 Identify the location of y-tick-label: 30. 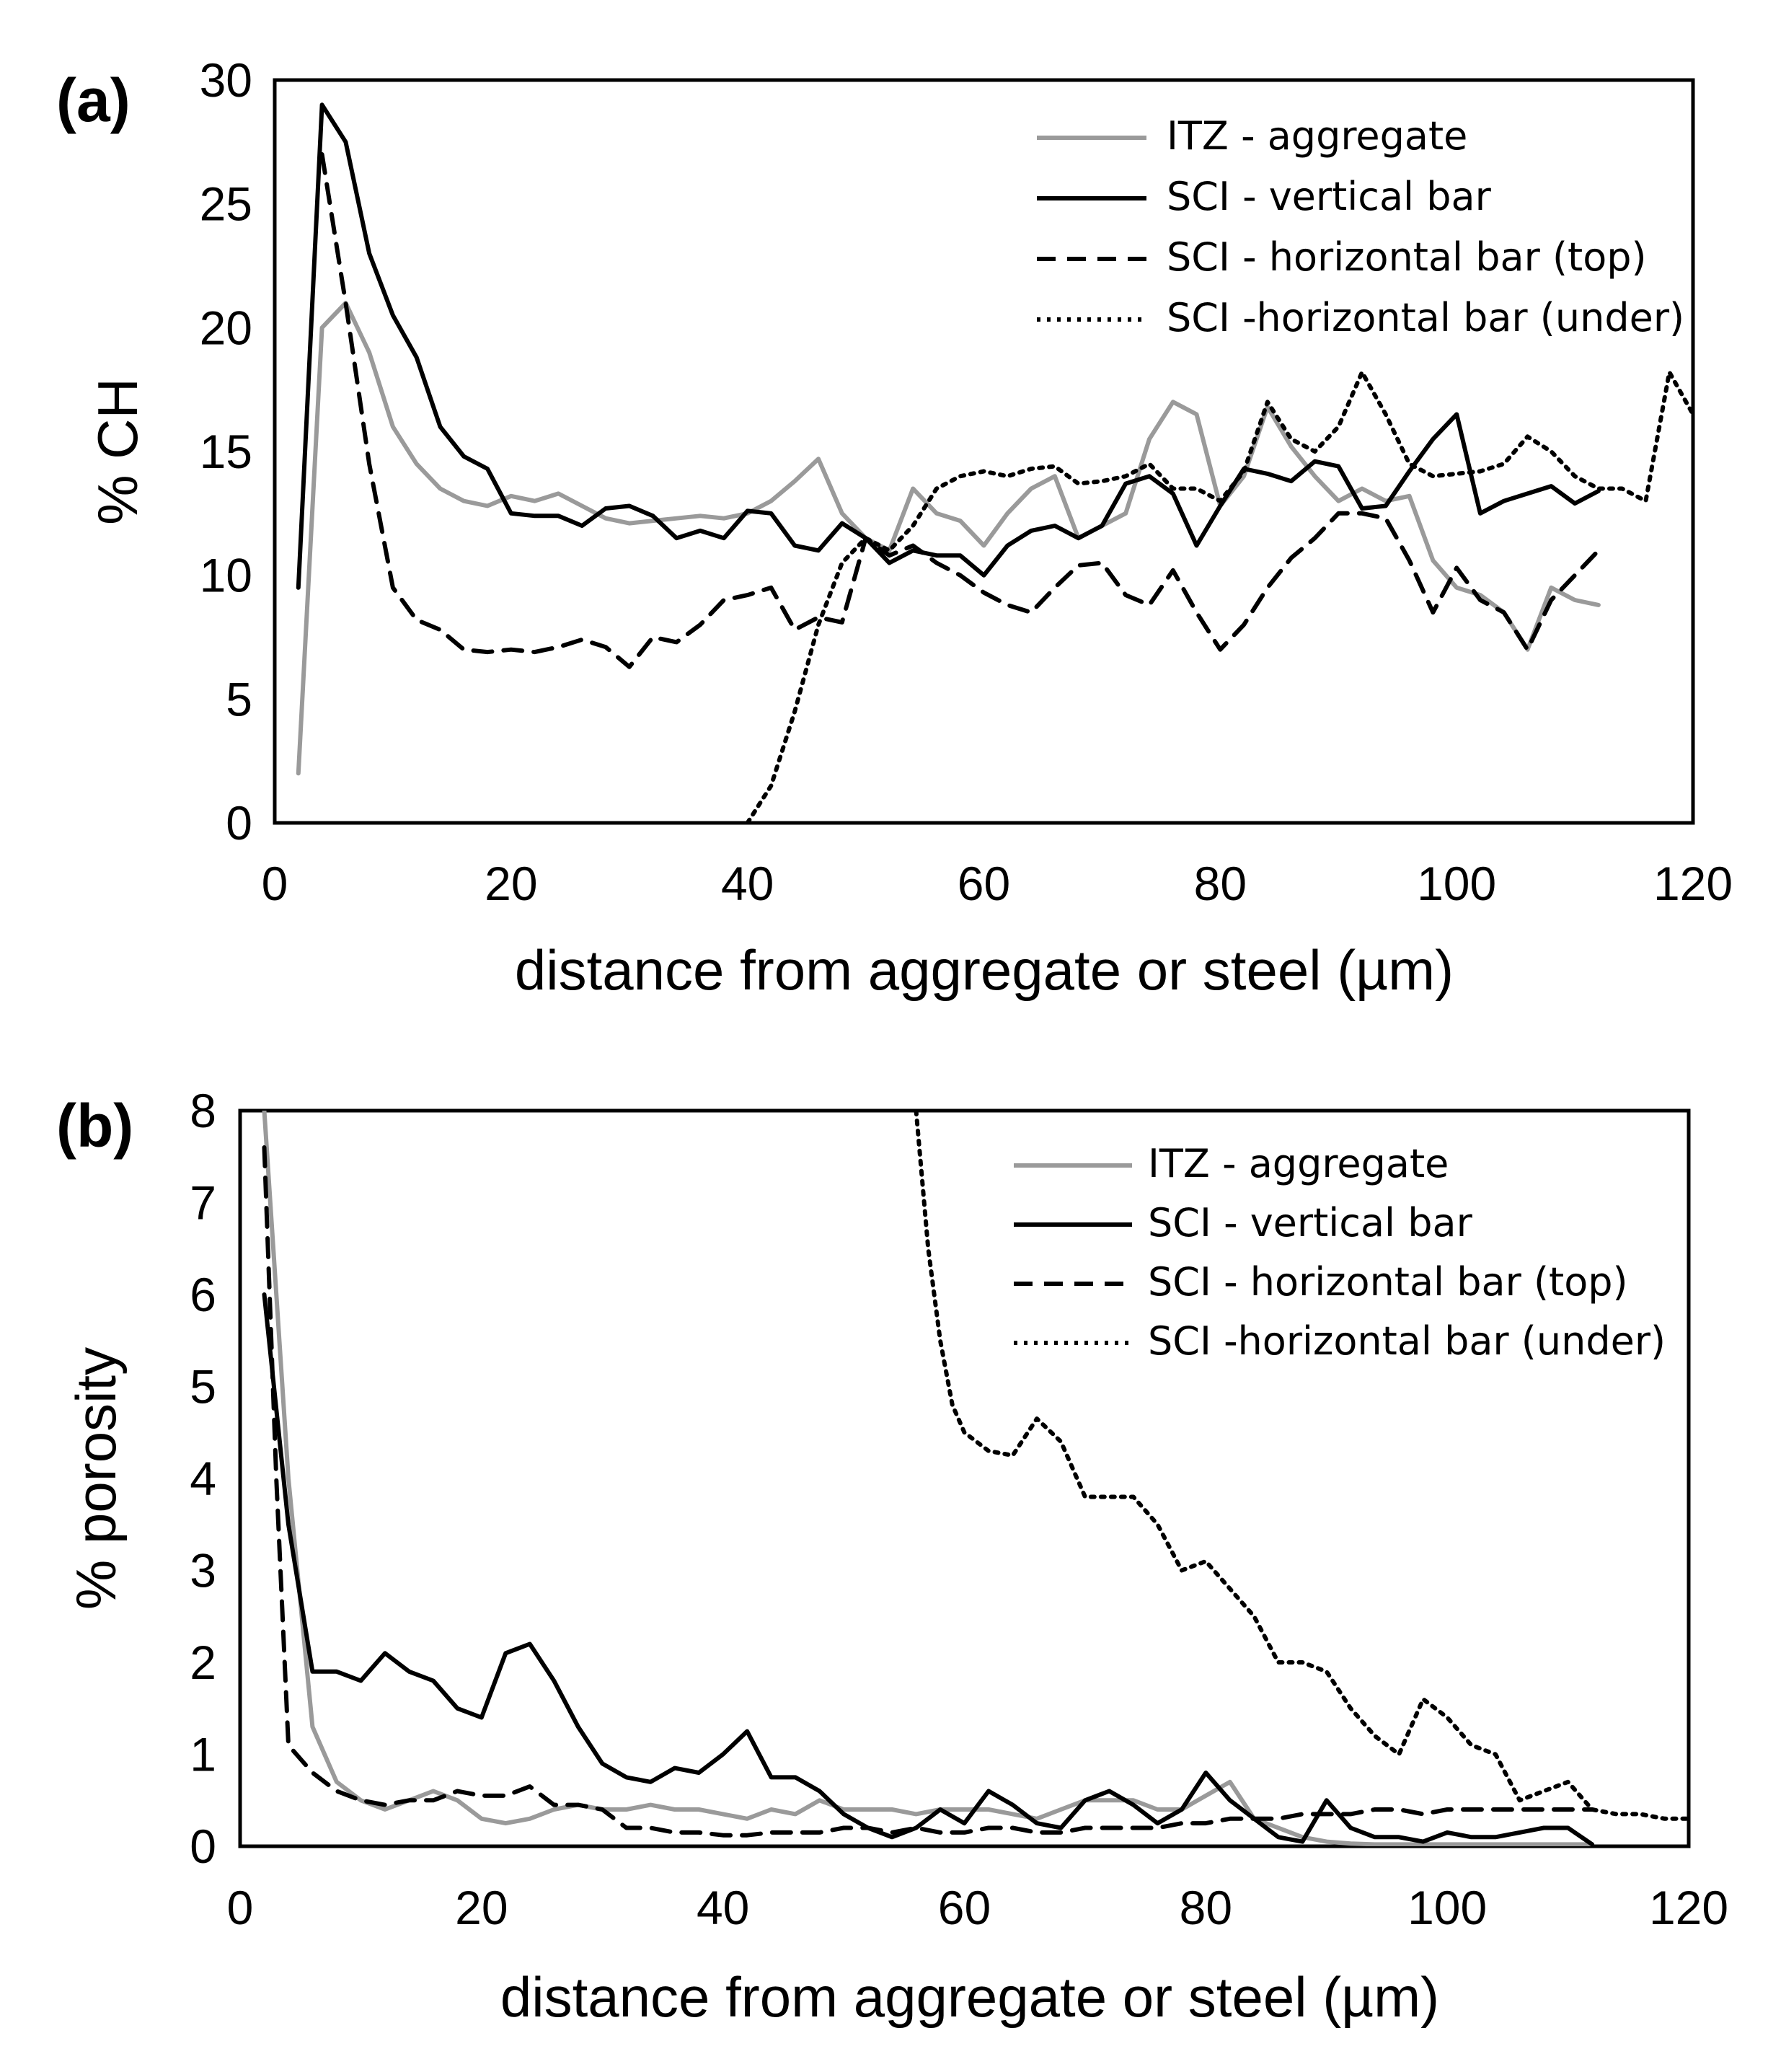
(226, 80).